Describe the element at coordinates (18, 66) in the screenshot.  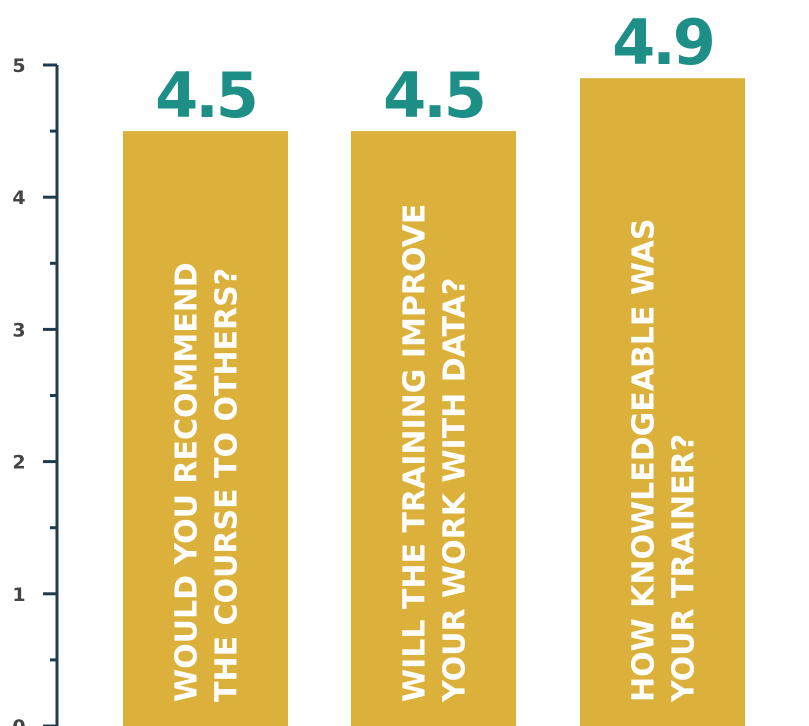
I see `y-tick-label: 5` at that location.